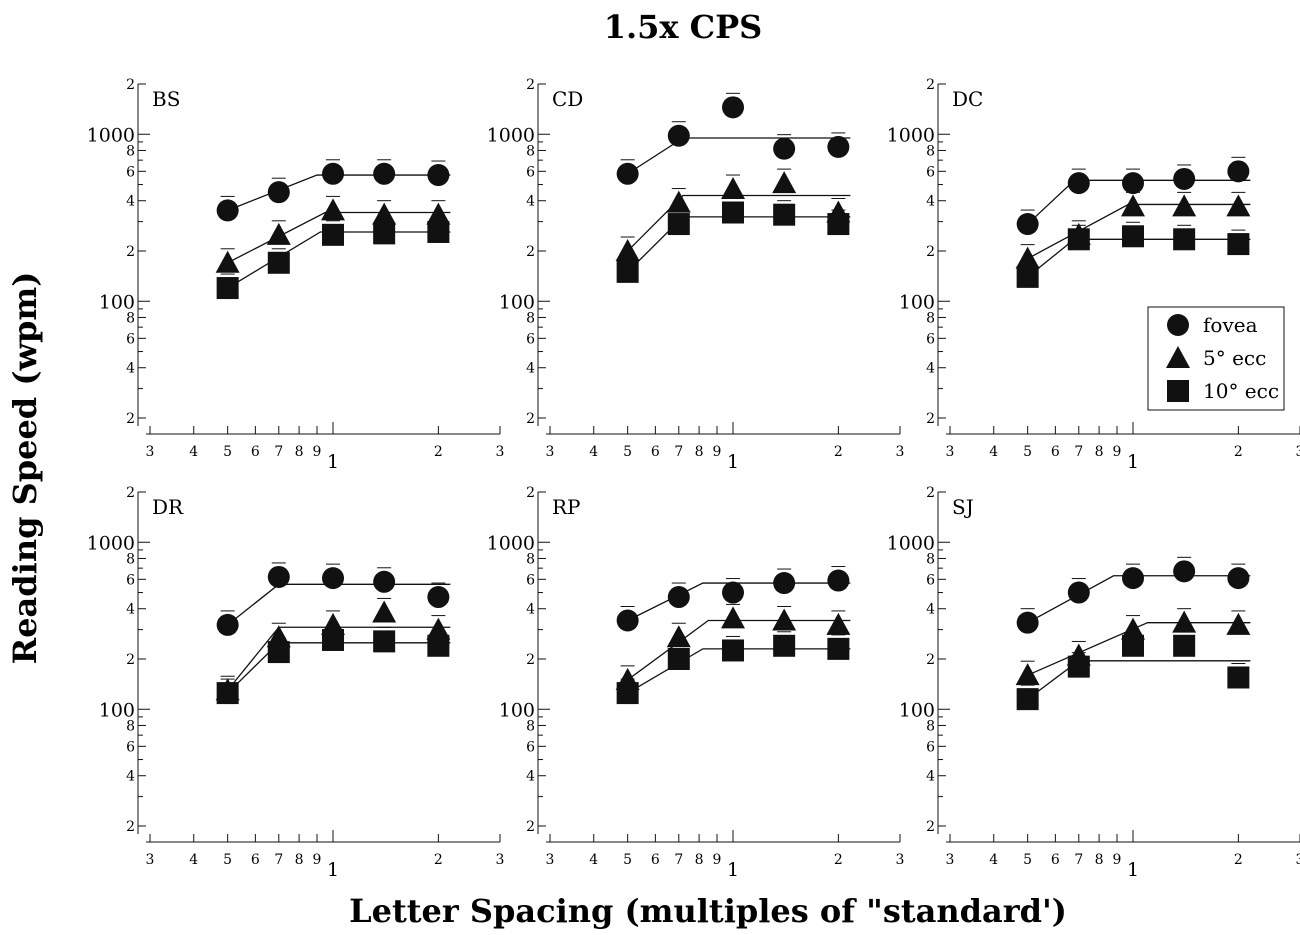 This screenshot has height=935, width=1300. What do you see at coordinates (117, 302) in the screenshot?
I see `y-tick-label: 100` at bounding box center [117, 302].